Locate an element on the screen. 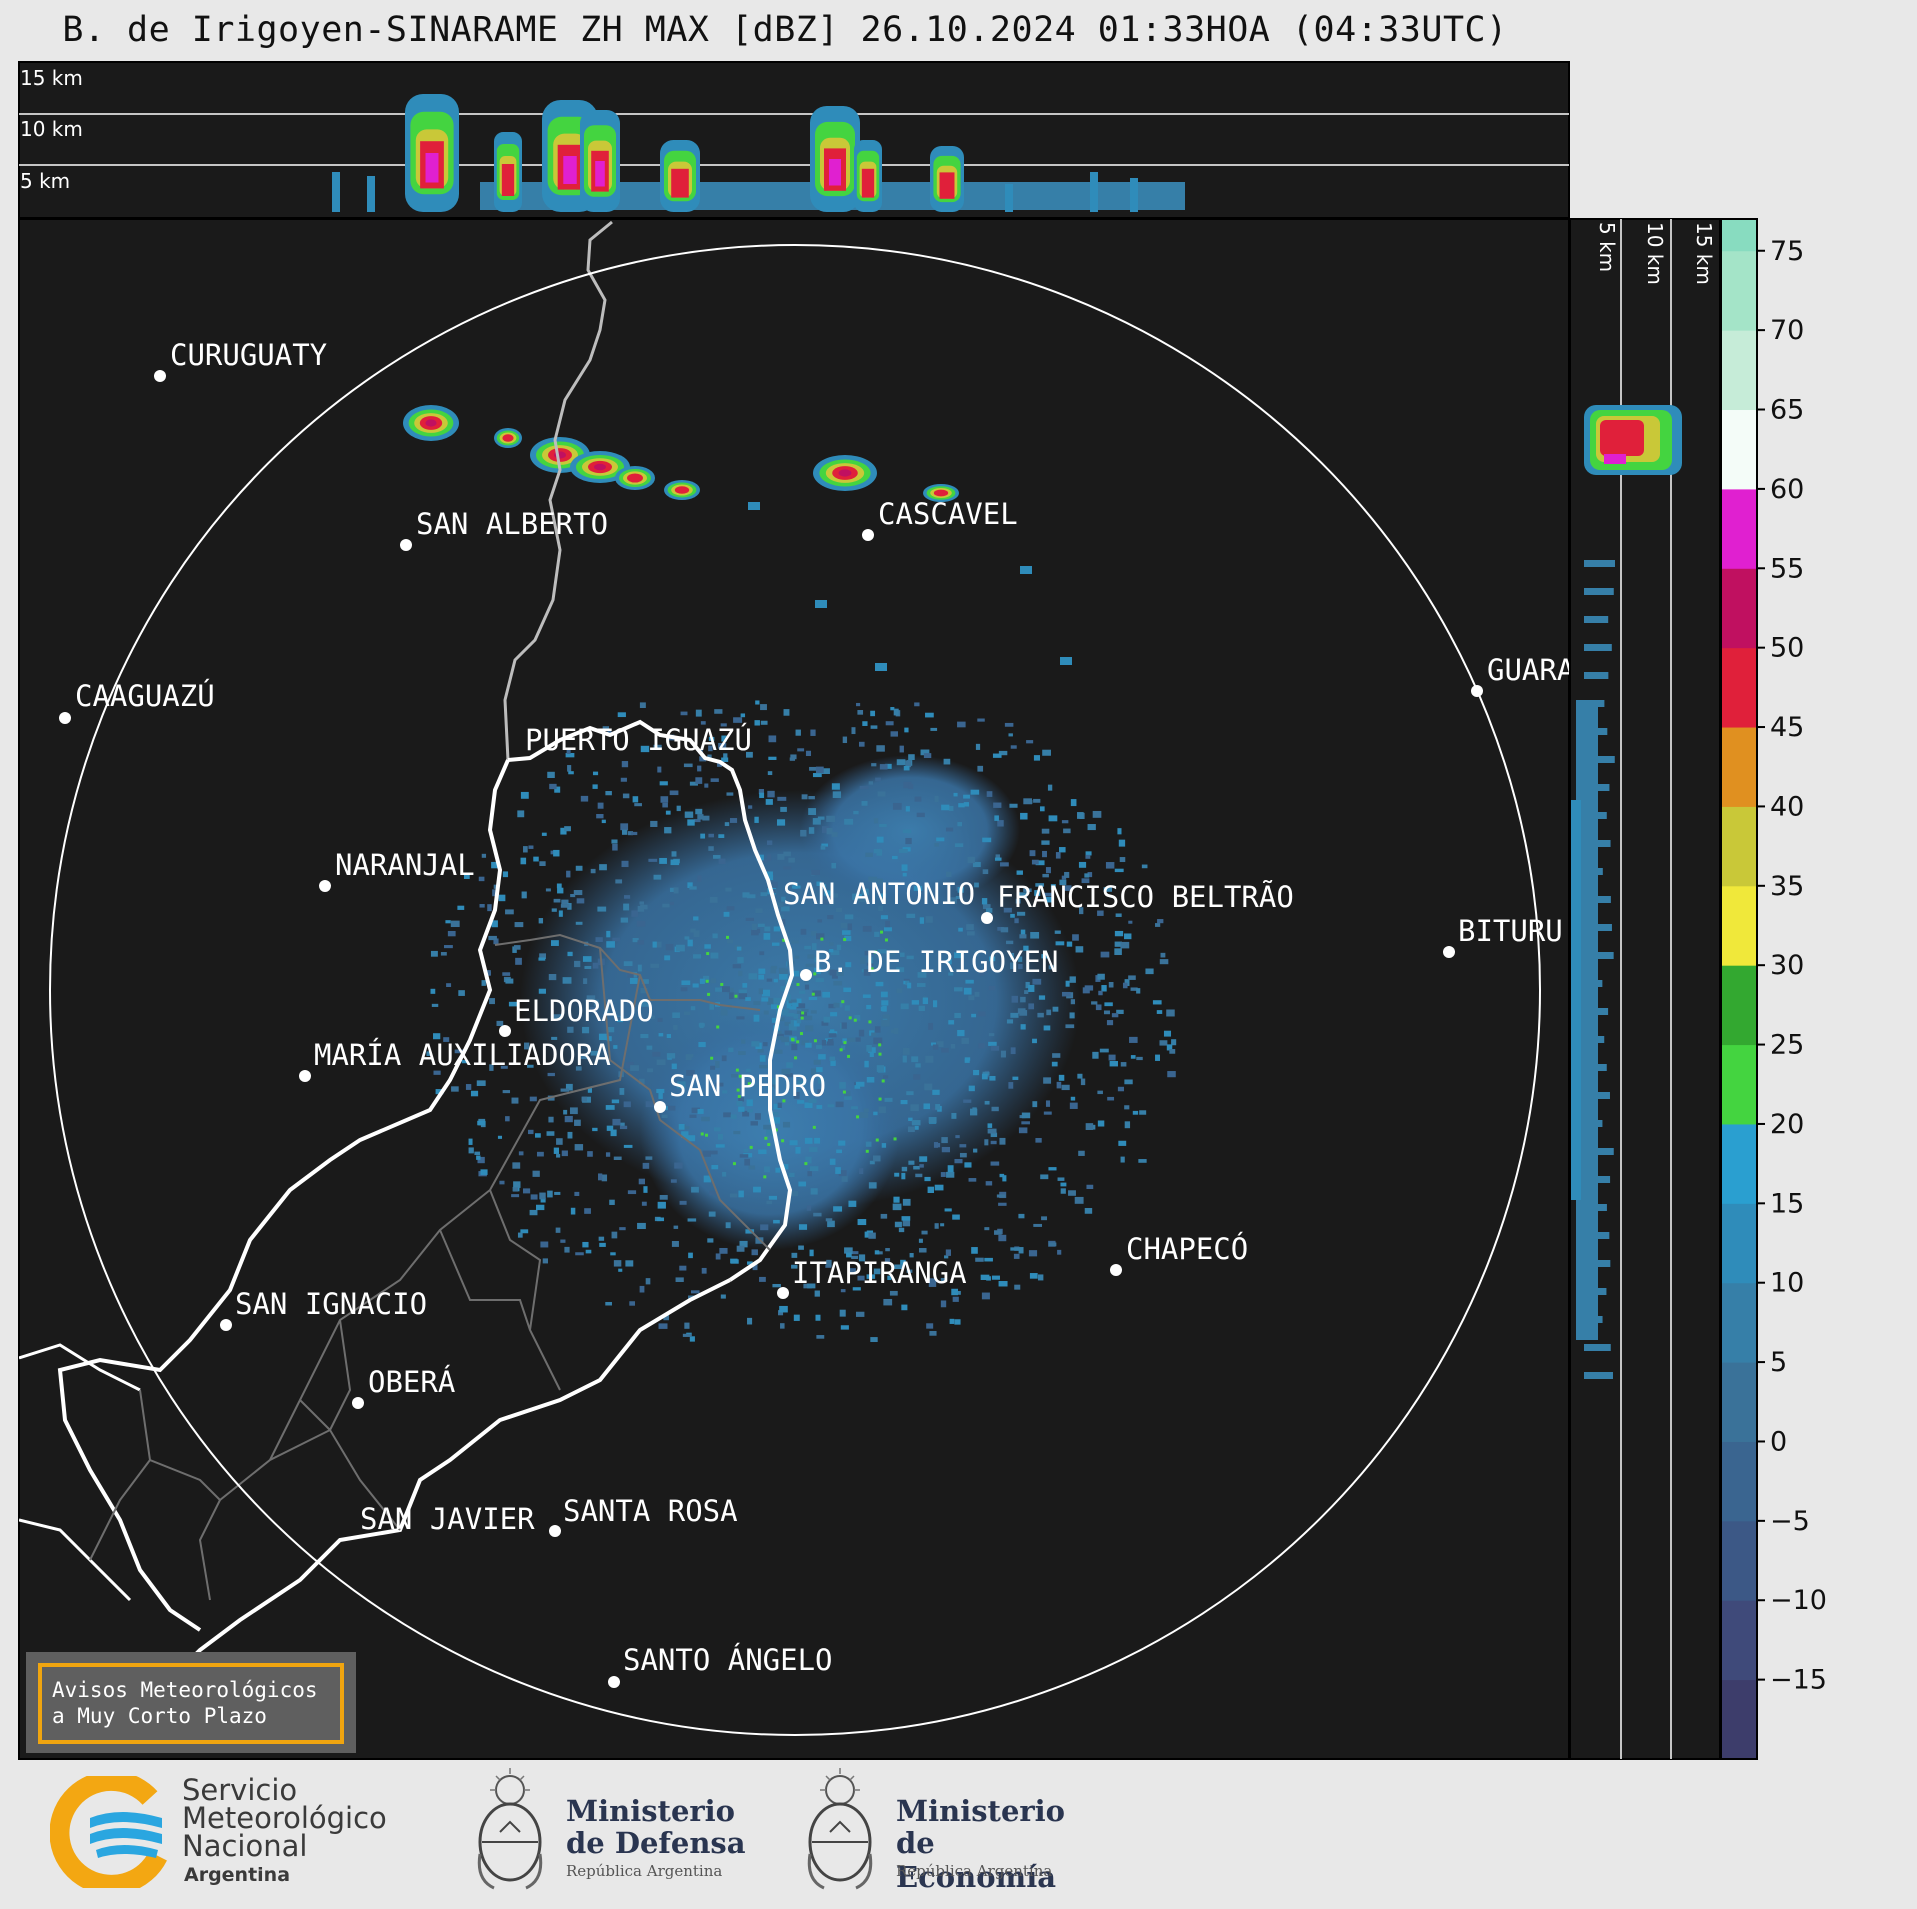 This screenshot has width=1917, height=1909. city-label-san-ignacio: SAN IGNACIO is located at coordinates (331, 1304).